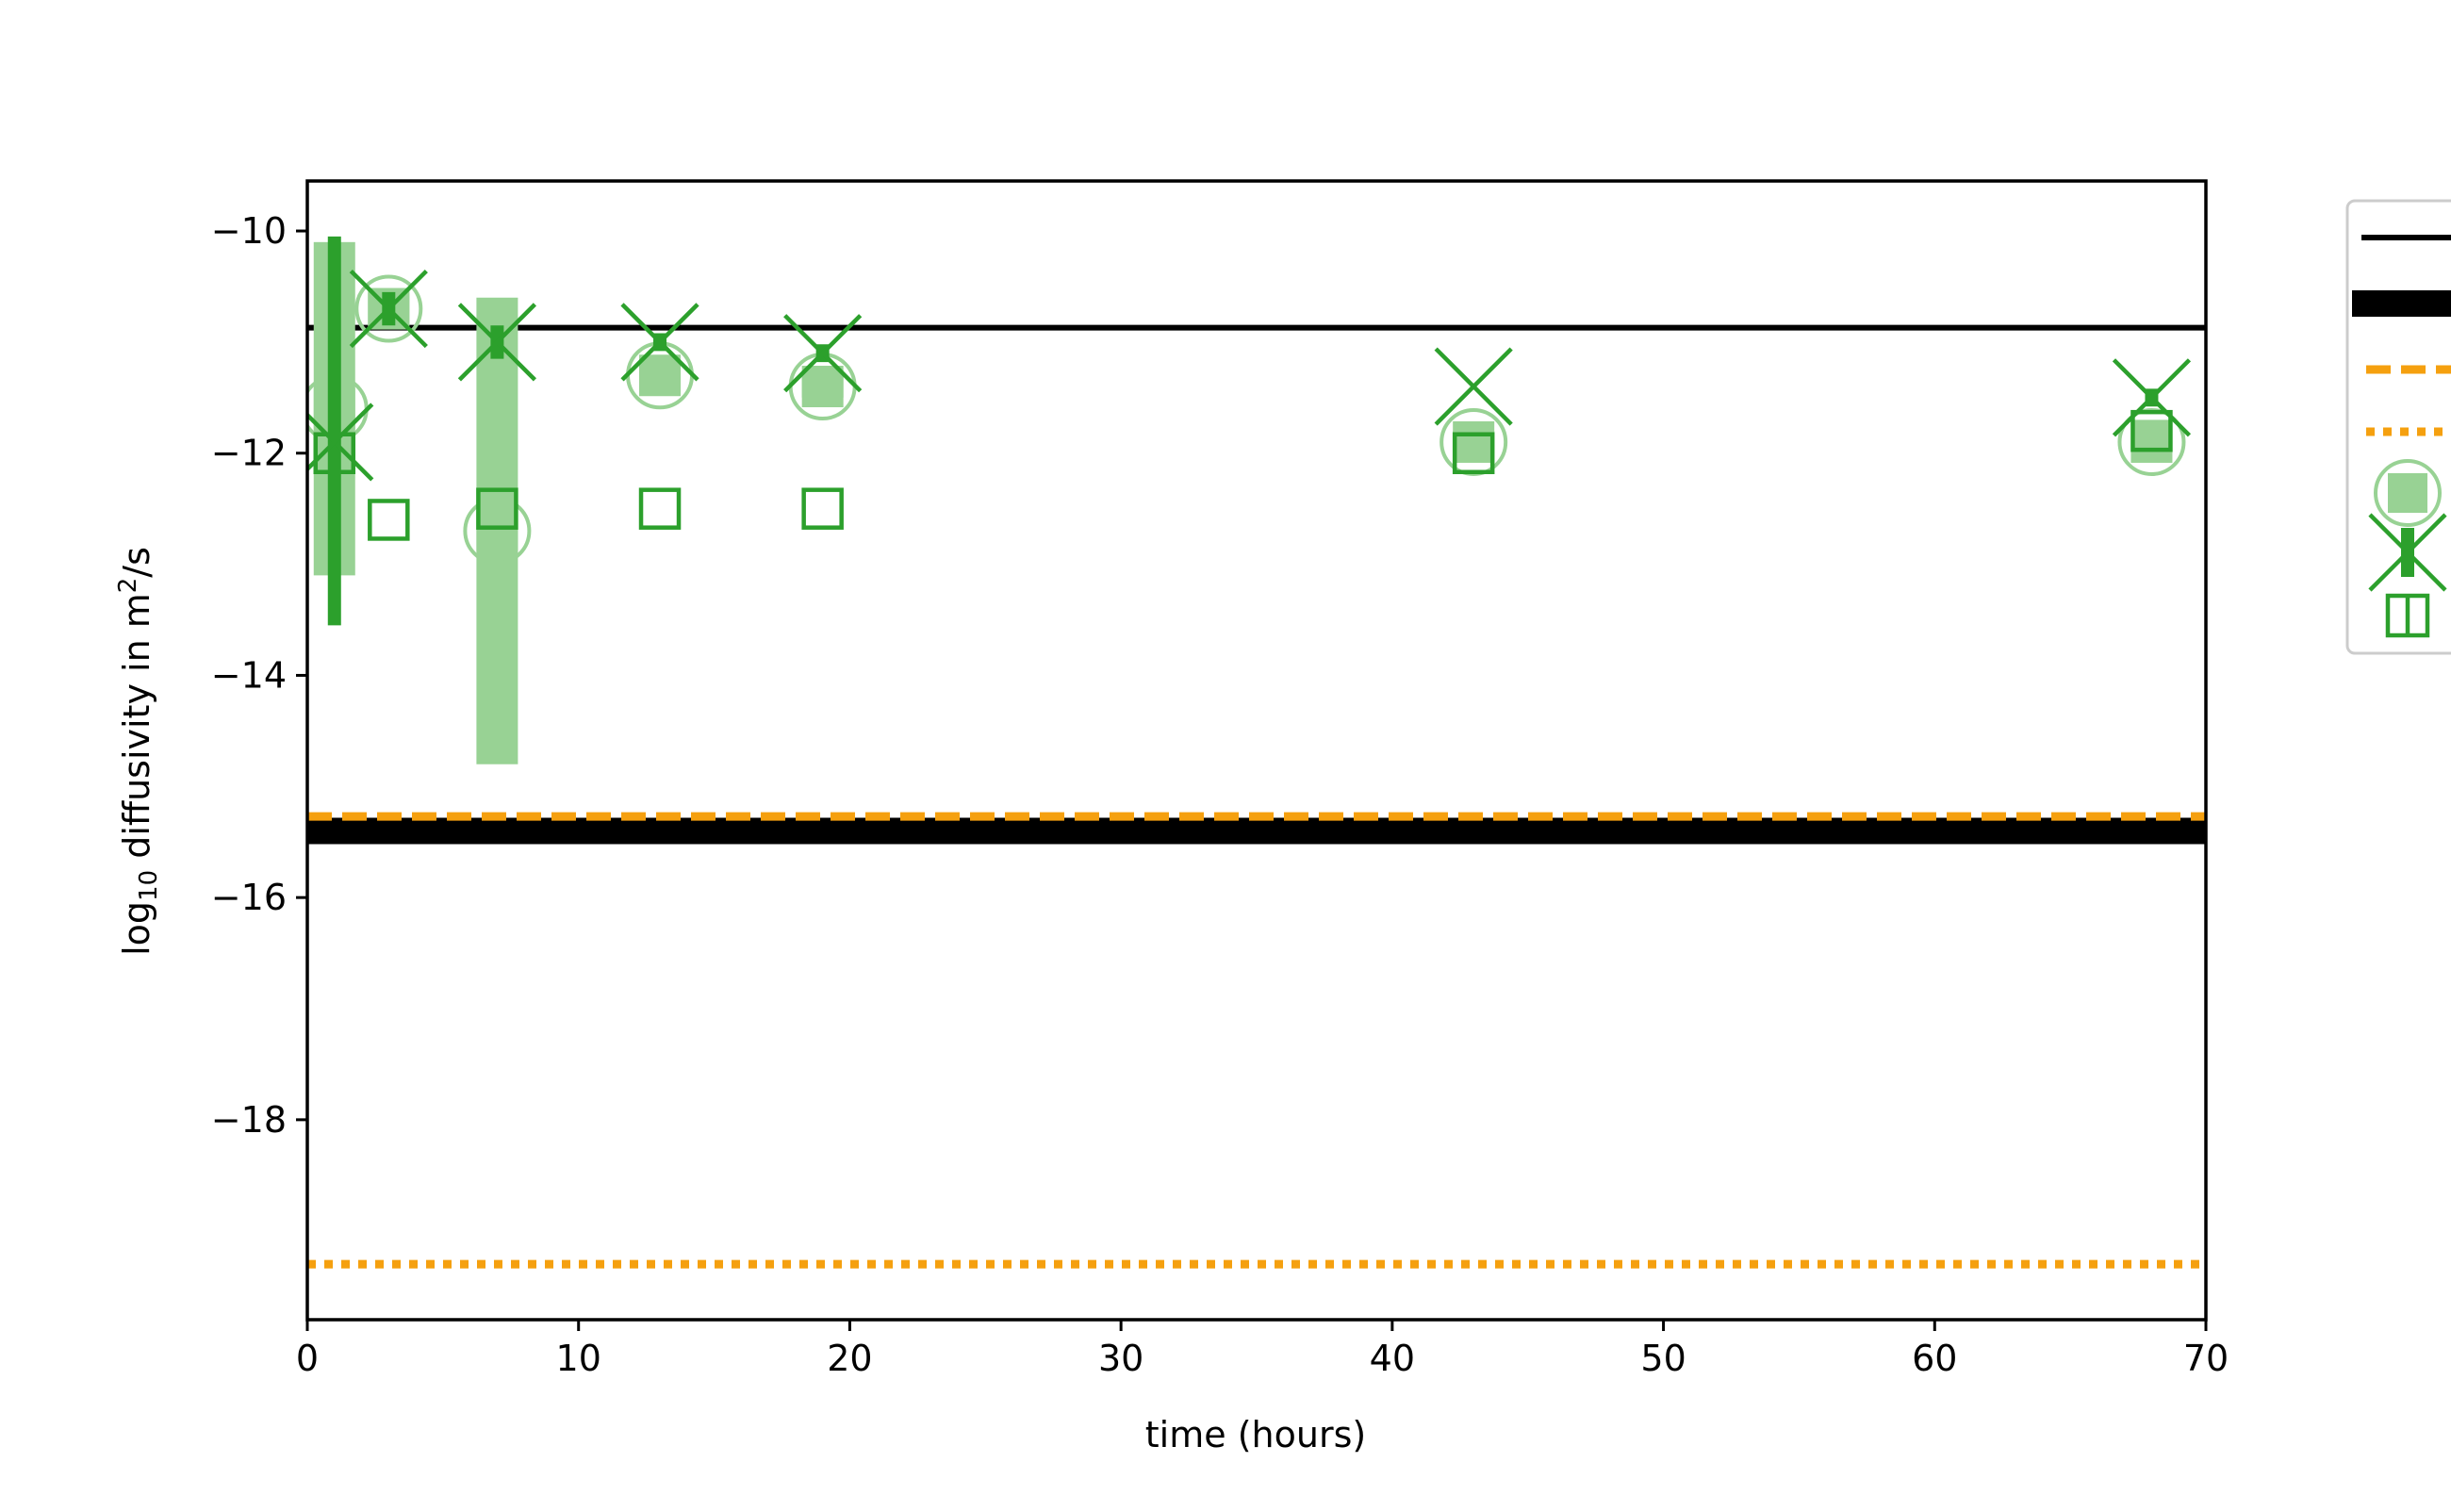  I want to click on y-tick-label: −14, so click(249, 675).